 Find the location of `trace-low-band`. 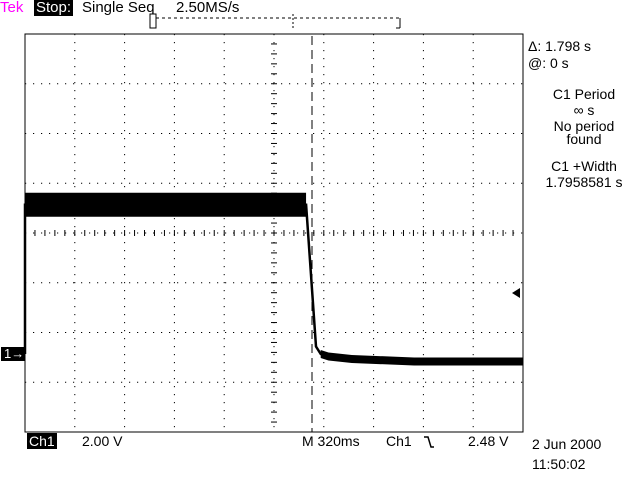

trace-low-band is located at coordinates (421, 358).